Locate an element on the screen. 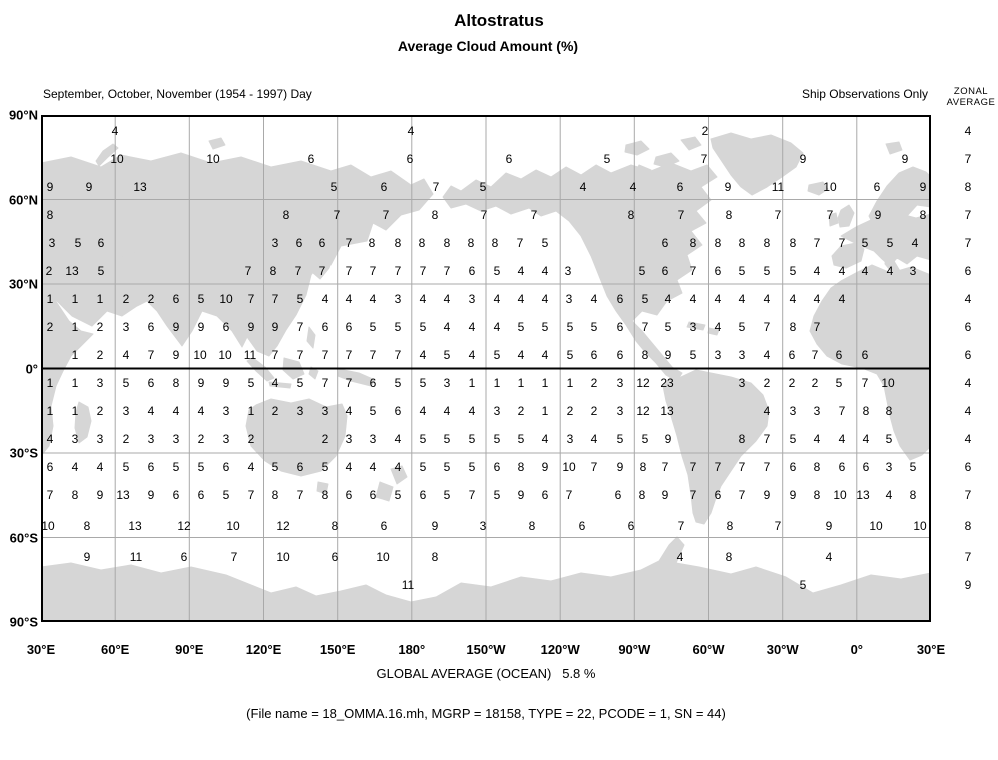 Image resolution: width=998 pixels, height=760 pixels. zonal-average-value: 8 is located at coordinates (968, 526).